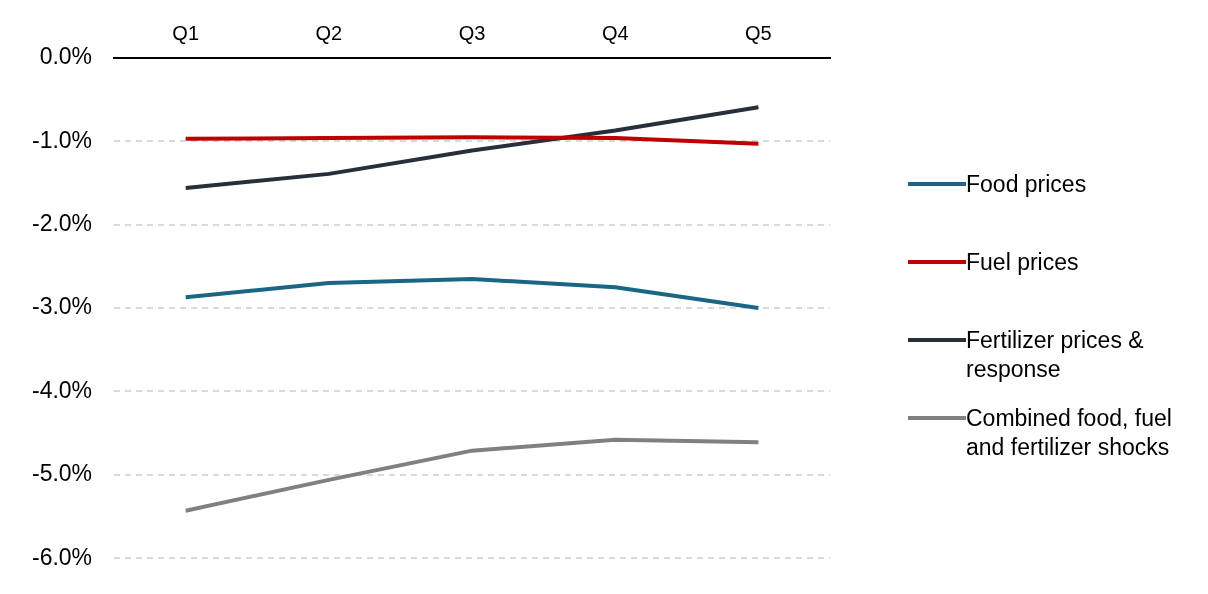 This screenshot has height=594, width=1208. What do you see at coordinates (66, 56) in the screenshot?
I see `y-tick-label: 0.0%` at bounding box center [66, 56].